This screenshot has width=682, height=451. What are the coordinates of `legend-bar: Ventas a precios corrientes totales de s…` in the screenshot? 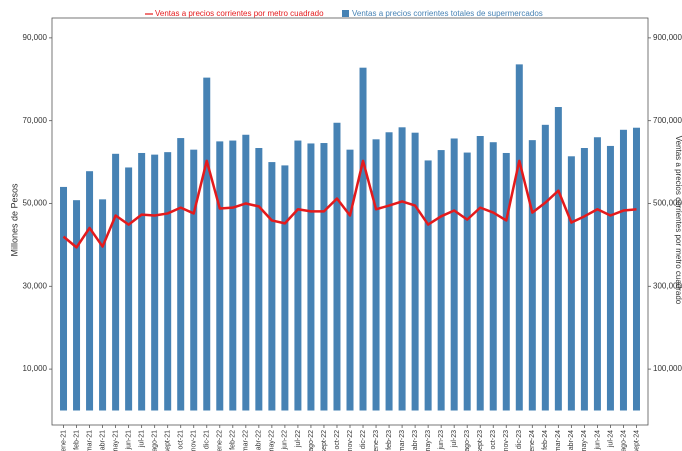 It's located at (447, 13).